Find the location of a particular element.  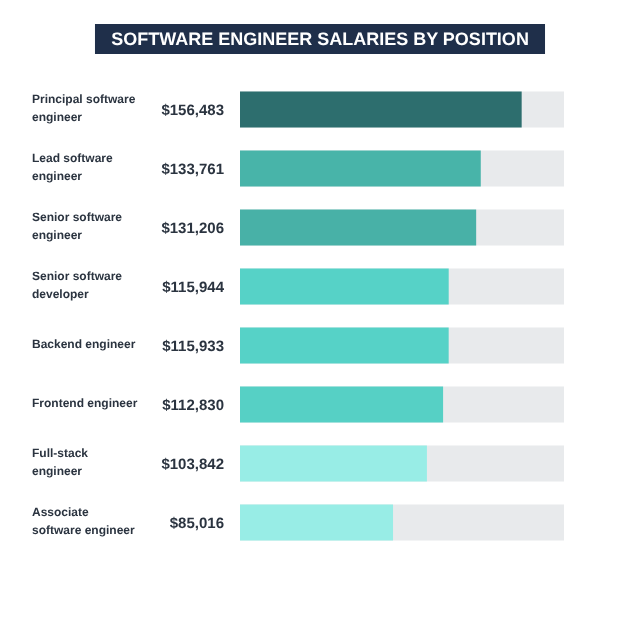

chart-title: SOFTWARE ENGINEER SALARIES BY POSITION is located at coordinates (320, 39).